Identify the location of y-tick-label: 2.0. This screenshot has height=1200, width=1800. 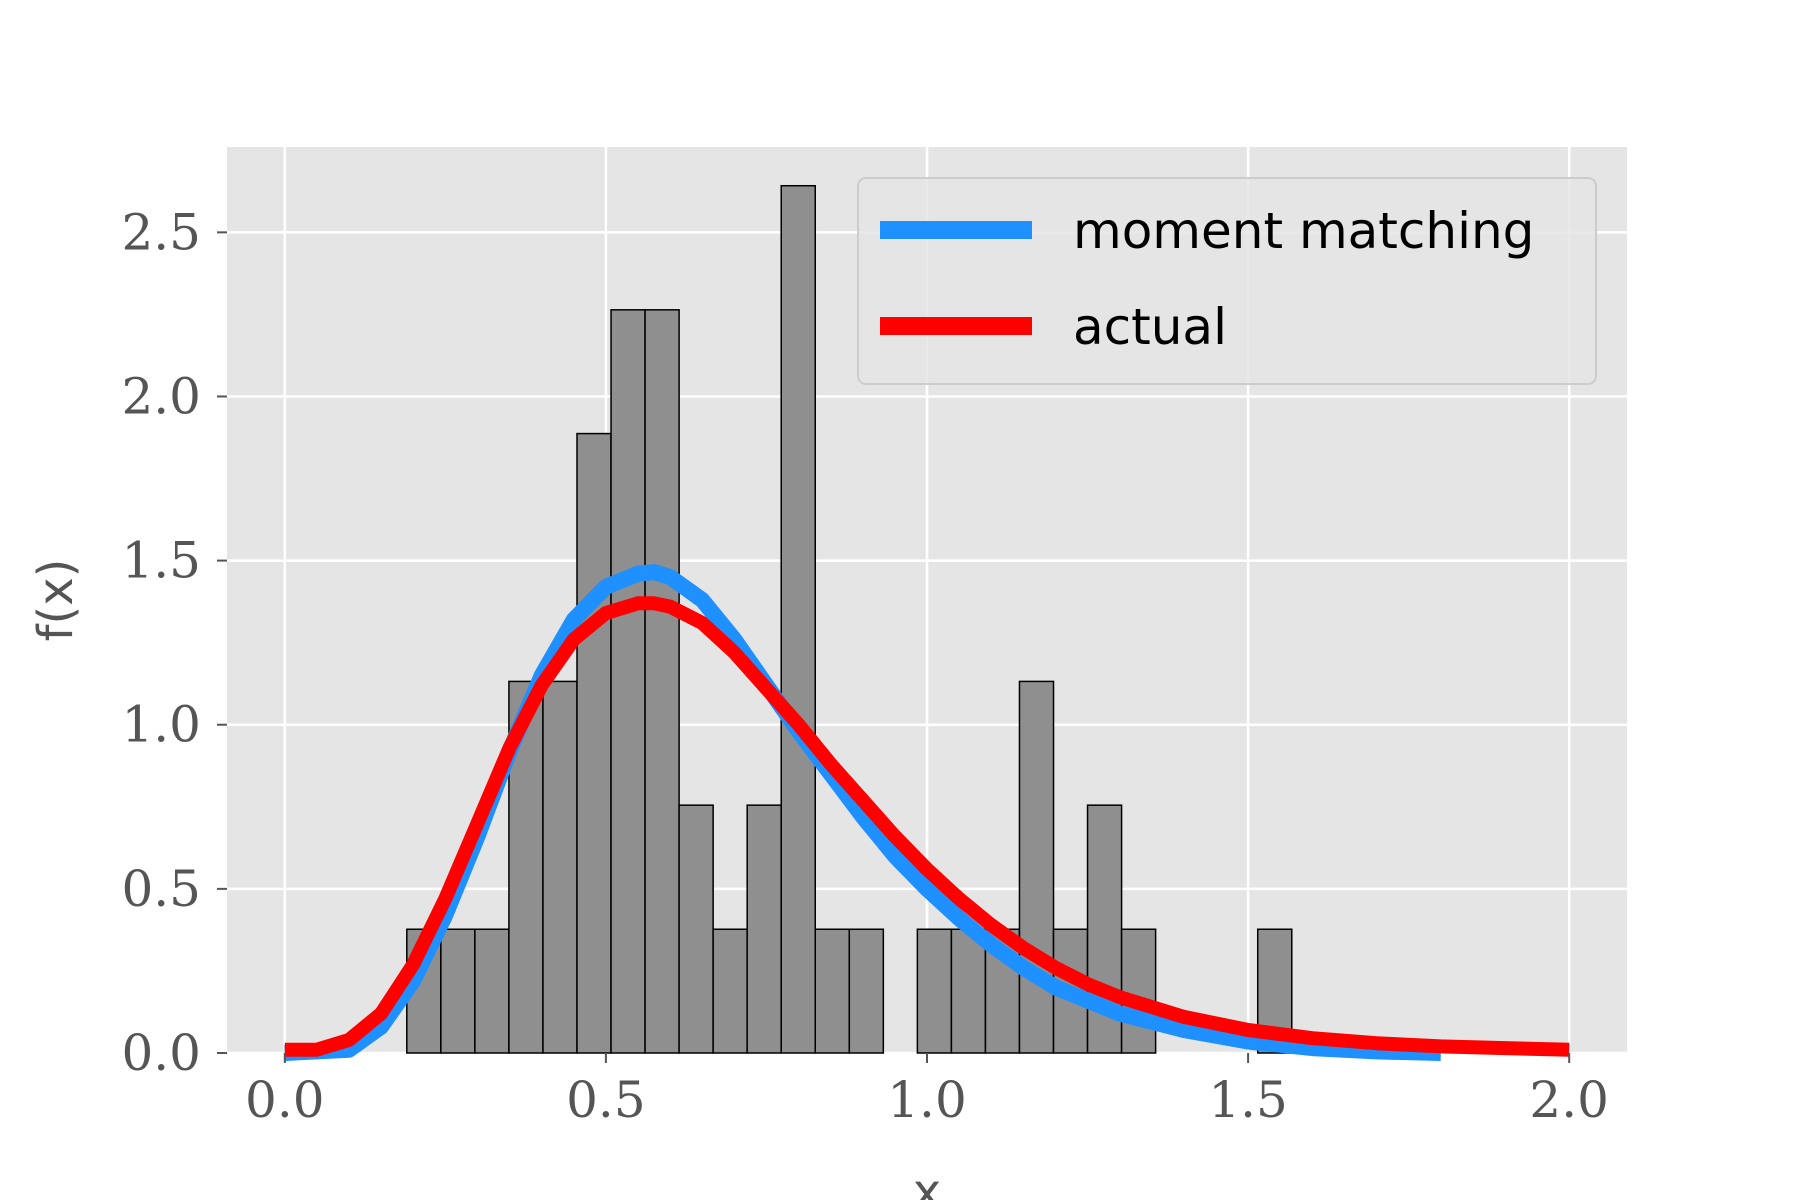
(161, 396).